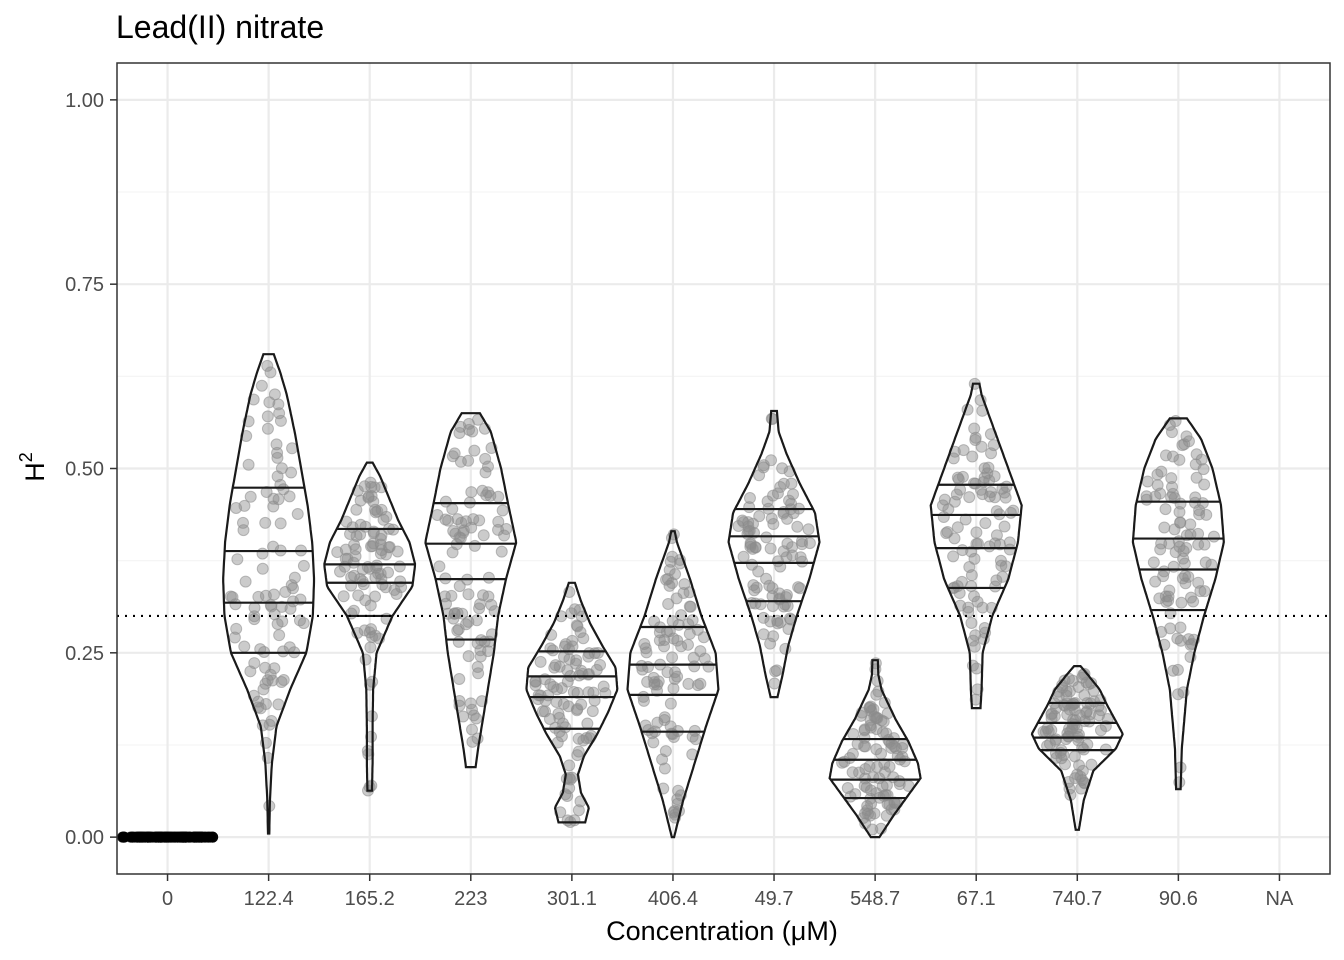 The width and height of the screenshot is (1344, 960). Describe the element at coordinates (35, 472) in the screenshot. I see `y-axis-title-base: H` at that location.